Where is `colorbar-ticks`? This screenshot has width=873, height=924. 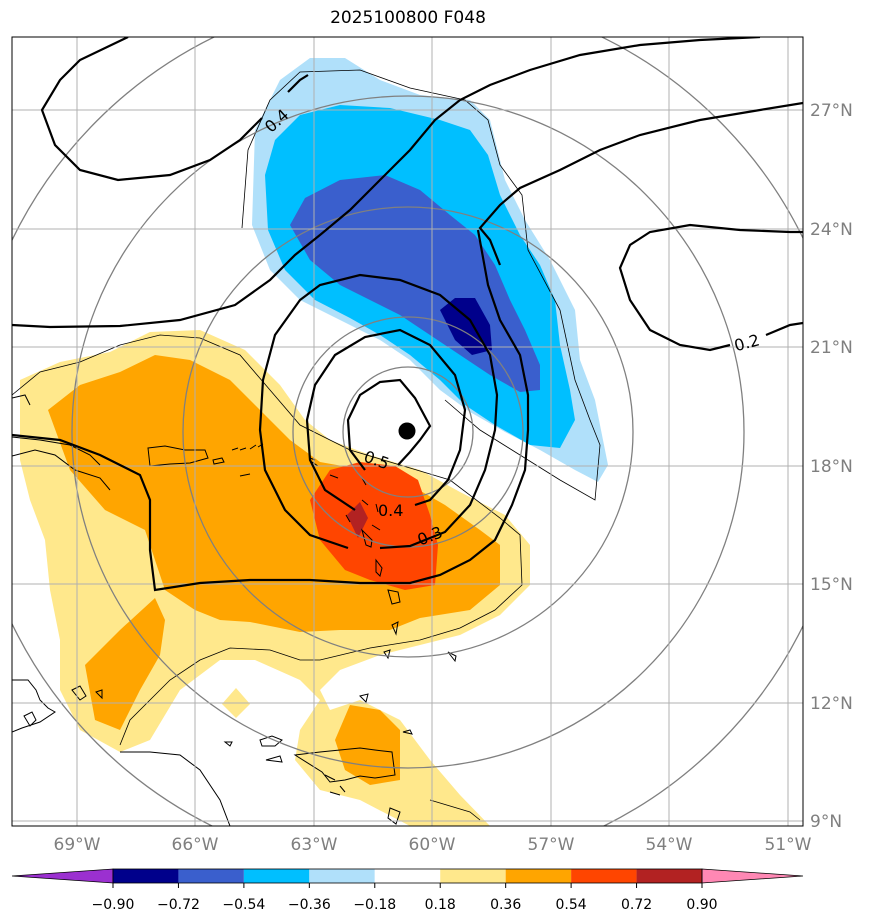
colorbar-ticks is located at coordinates (407, 885).